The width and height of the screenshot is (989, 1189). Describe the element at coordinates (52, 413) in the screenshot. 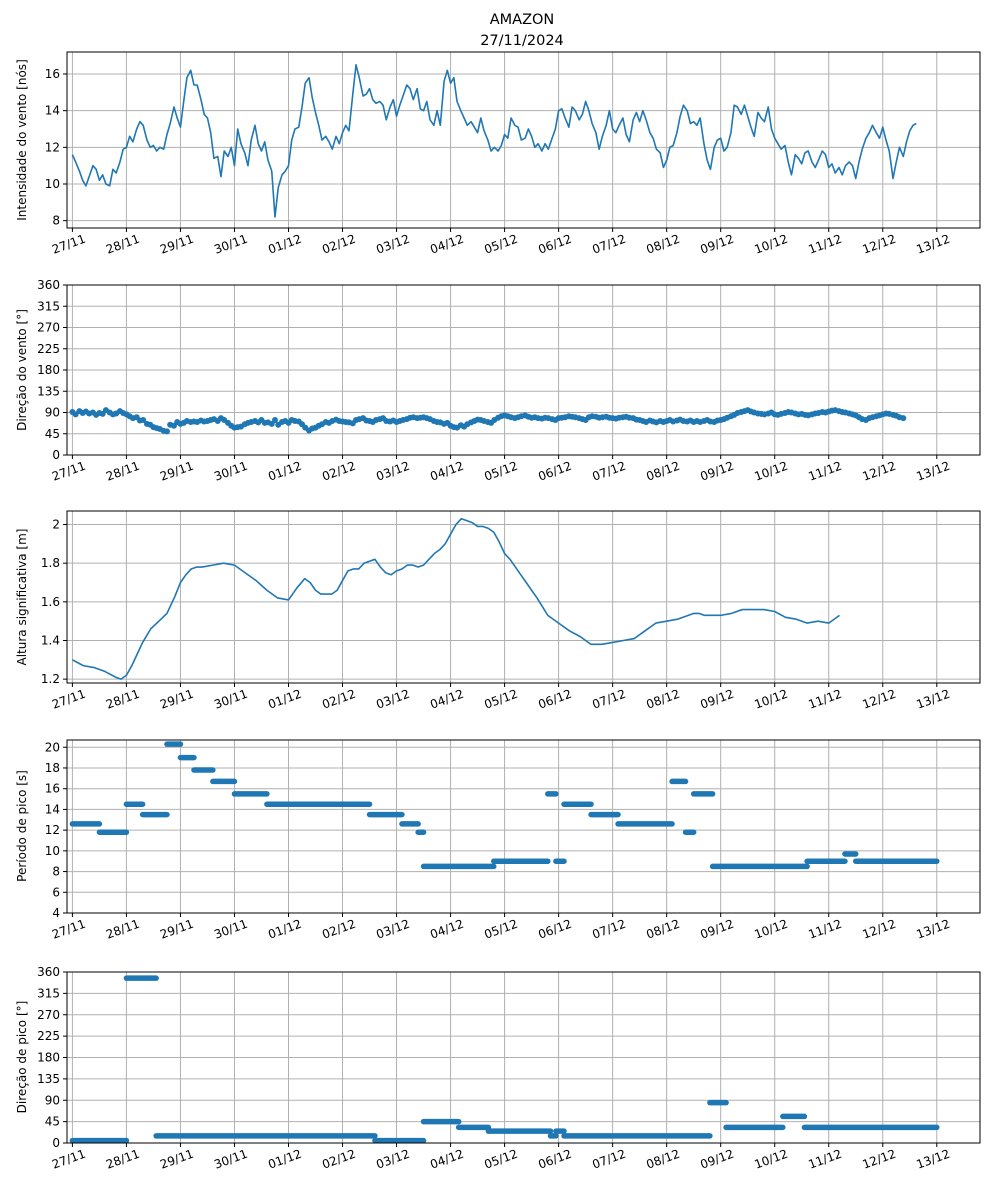

I see `y-tick-label: 90` at that location.